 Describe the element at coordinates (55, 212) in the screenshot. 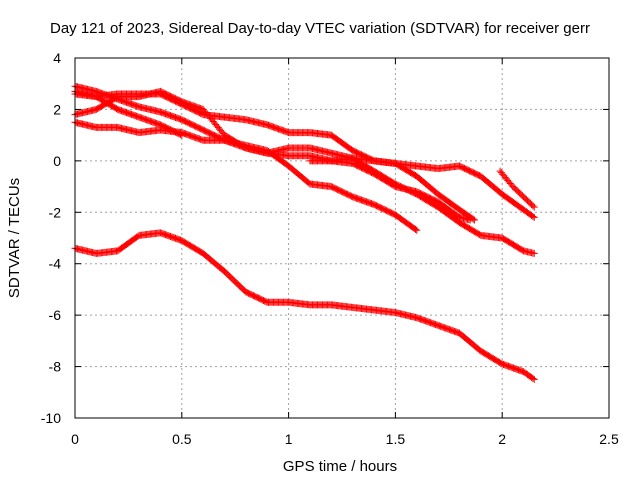

I see `y-tick-label: -2` at that location.